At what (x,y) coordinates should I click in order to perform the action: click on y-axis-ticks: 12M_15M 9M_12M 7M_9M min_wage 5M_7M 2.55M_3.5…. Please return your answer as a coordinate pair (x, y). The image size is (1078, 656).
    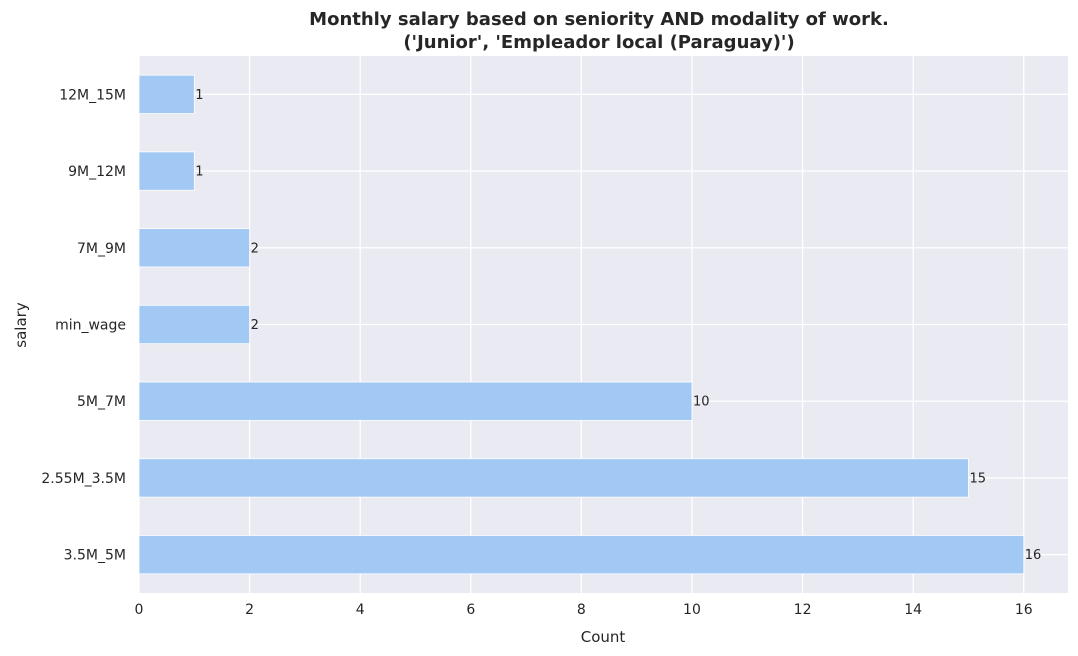
    Looking at the image, I should click on (83, 325).